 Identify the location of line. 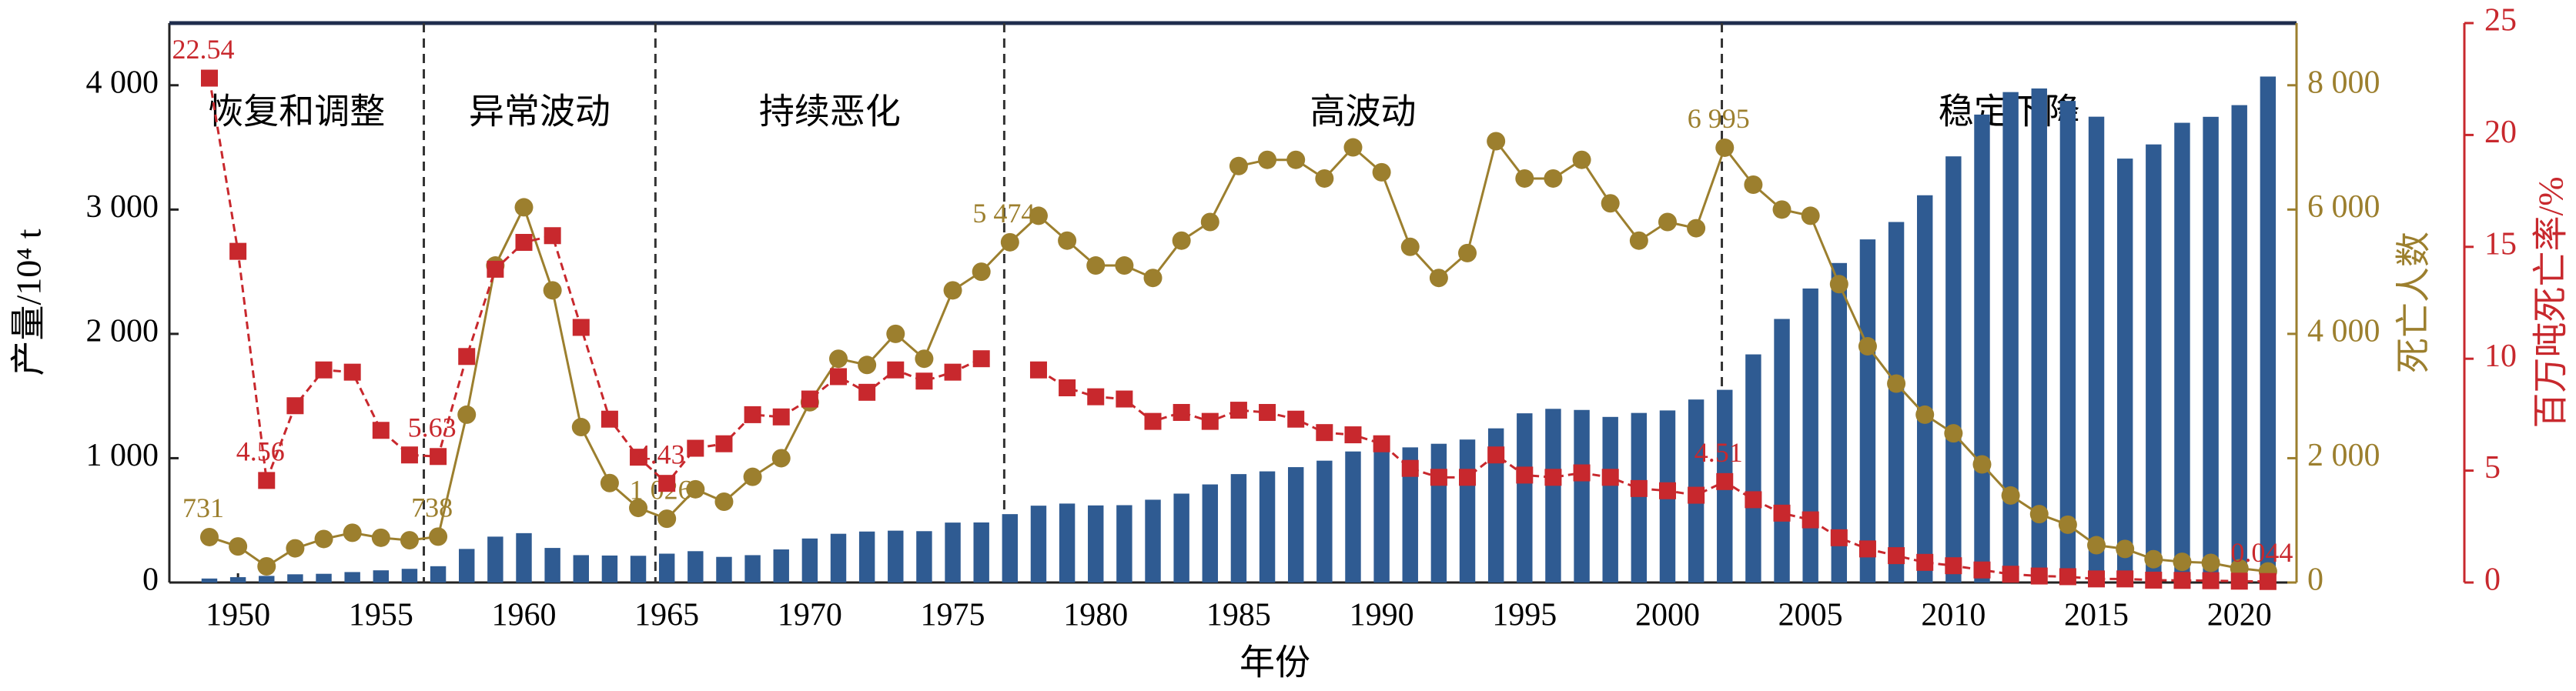
(1653, 476).